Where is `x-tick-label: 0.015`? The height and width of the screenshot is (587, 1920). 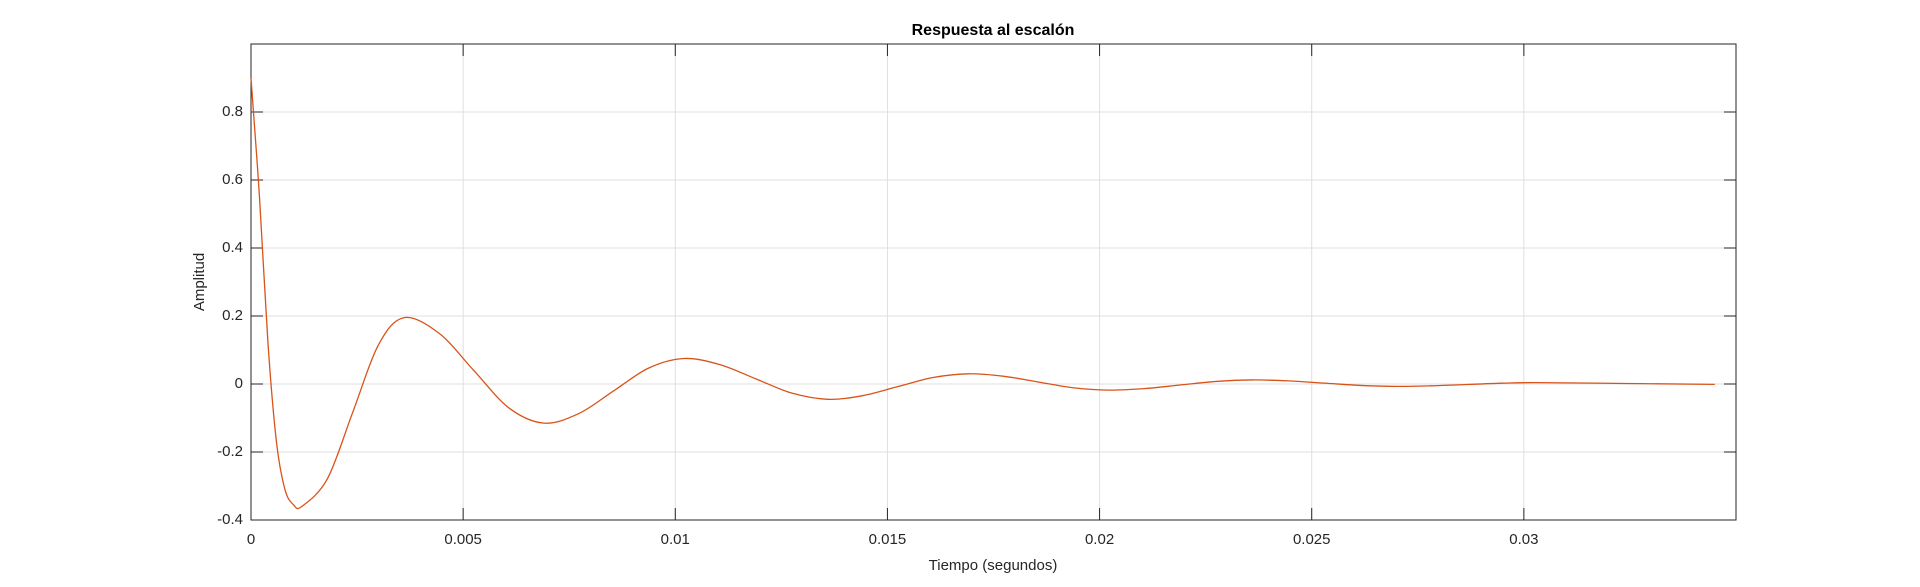 x-tick-label: 0.015 is located at coordinates (888, 539).